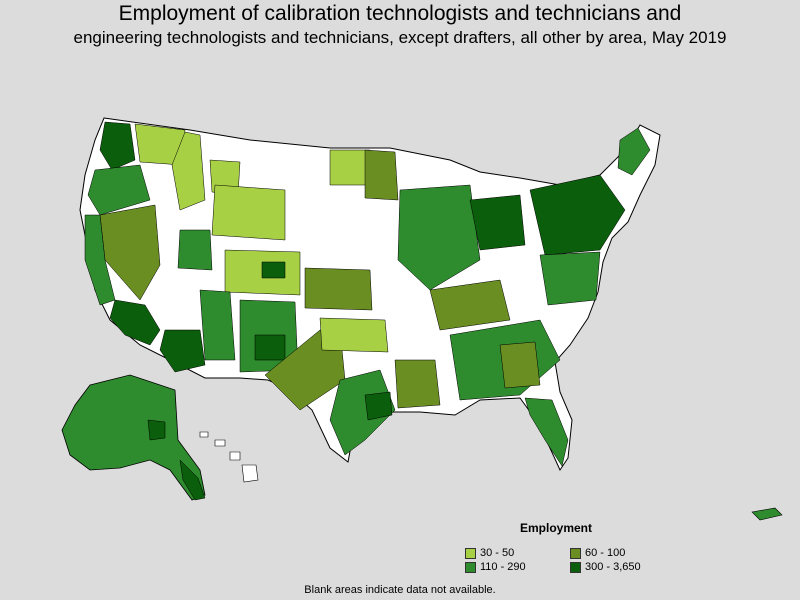 This screenshot has height=600, width=800. Describe the element at coordinates (417, 384) in the screenshot. I see `region-la` at that location.